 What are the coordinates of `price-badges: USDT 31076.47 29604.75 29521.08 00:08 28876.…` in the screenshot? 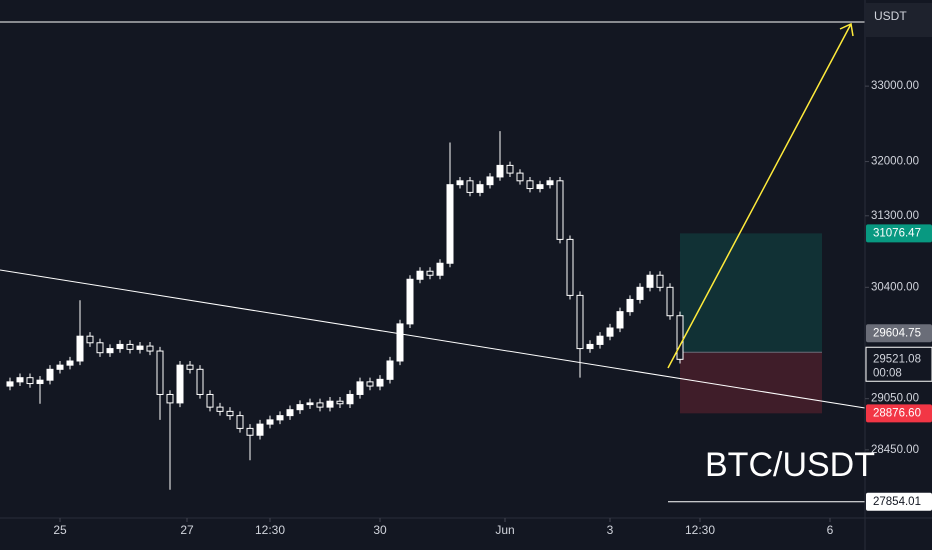 It's located at (898, 257).